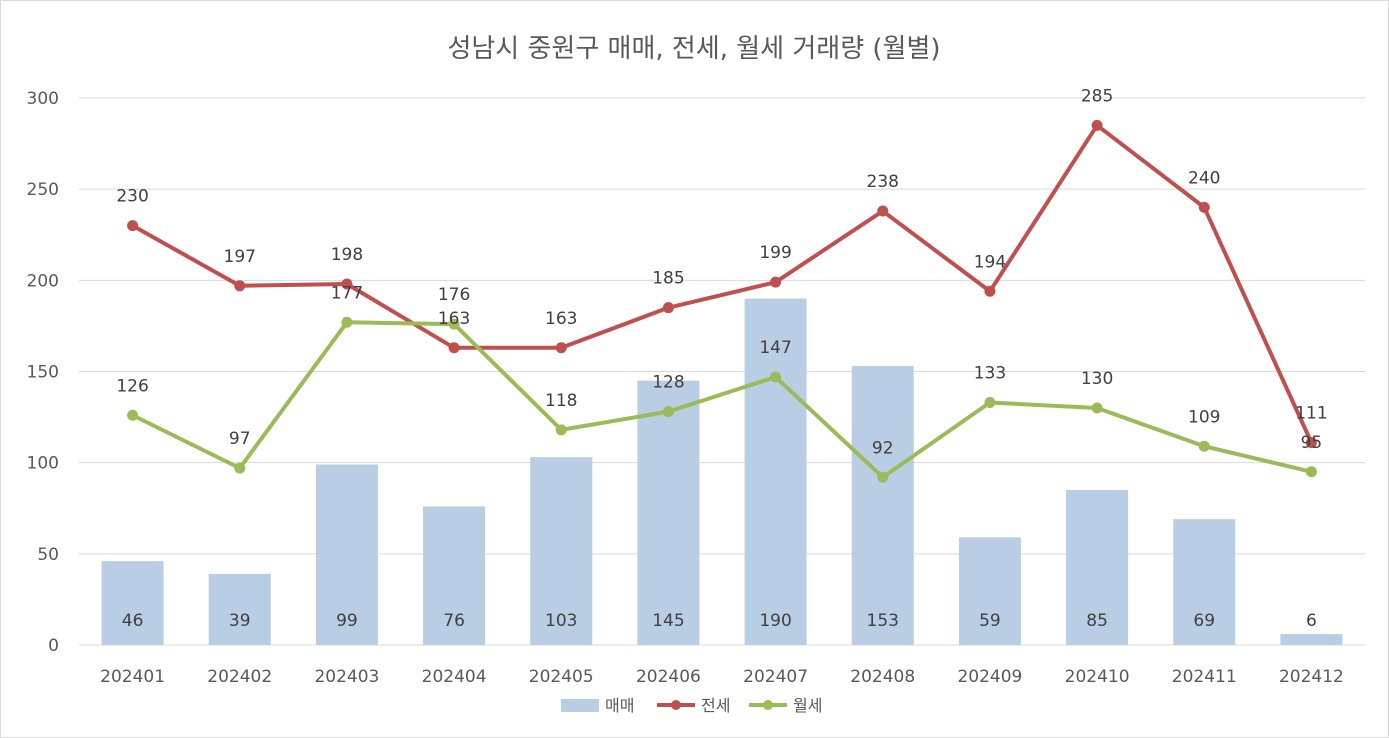 The width and height of the screenshot is (1389, 738). I want to click on legend: 매매 전세 월세, so click(691, 705).